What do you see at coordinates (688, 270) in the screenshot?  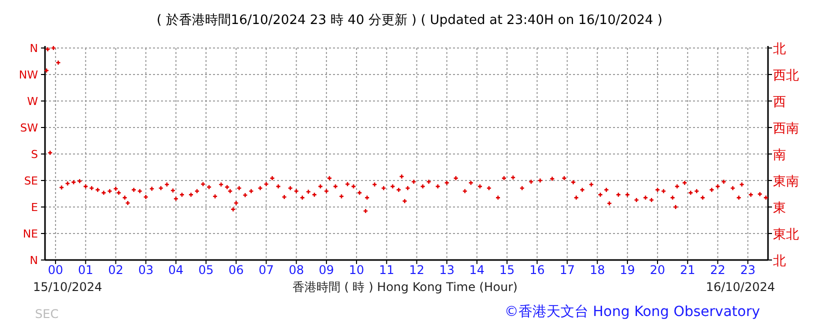 I see `x-tick-label: 21` at bounding box center [688, 270].